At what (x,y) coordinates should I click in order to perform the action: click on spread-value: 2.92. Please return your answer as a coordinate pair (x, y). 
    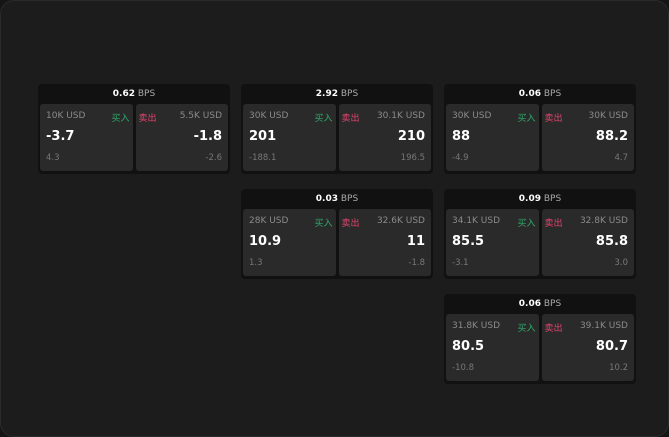
    Looking at the image, I should click on (326, 94).